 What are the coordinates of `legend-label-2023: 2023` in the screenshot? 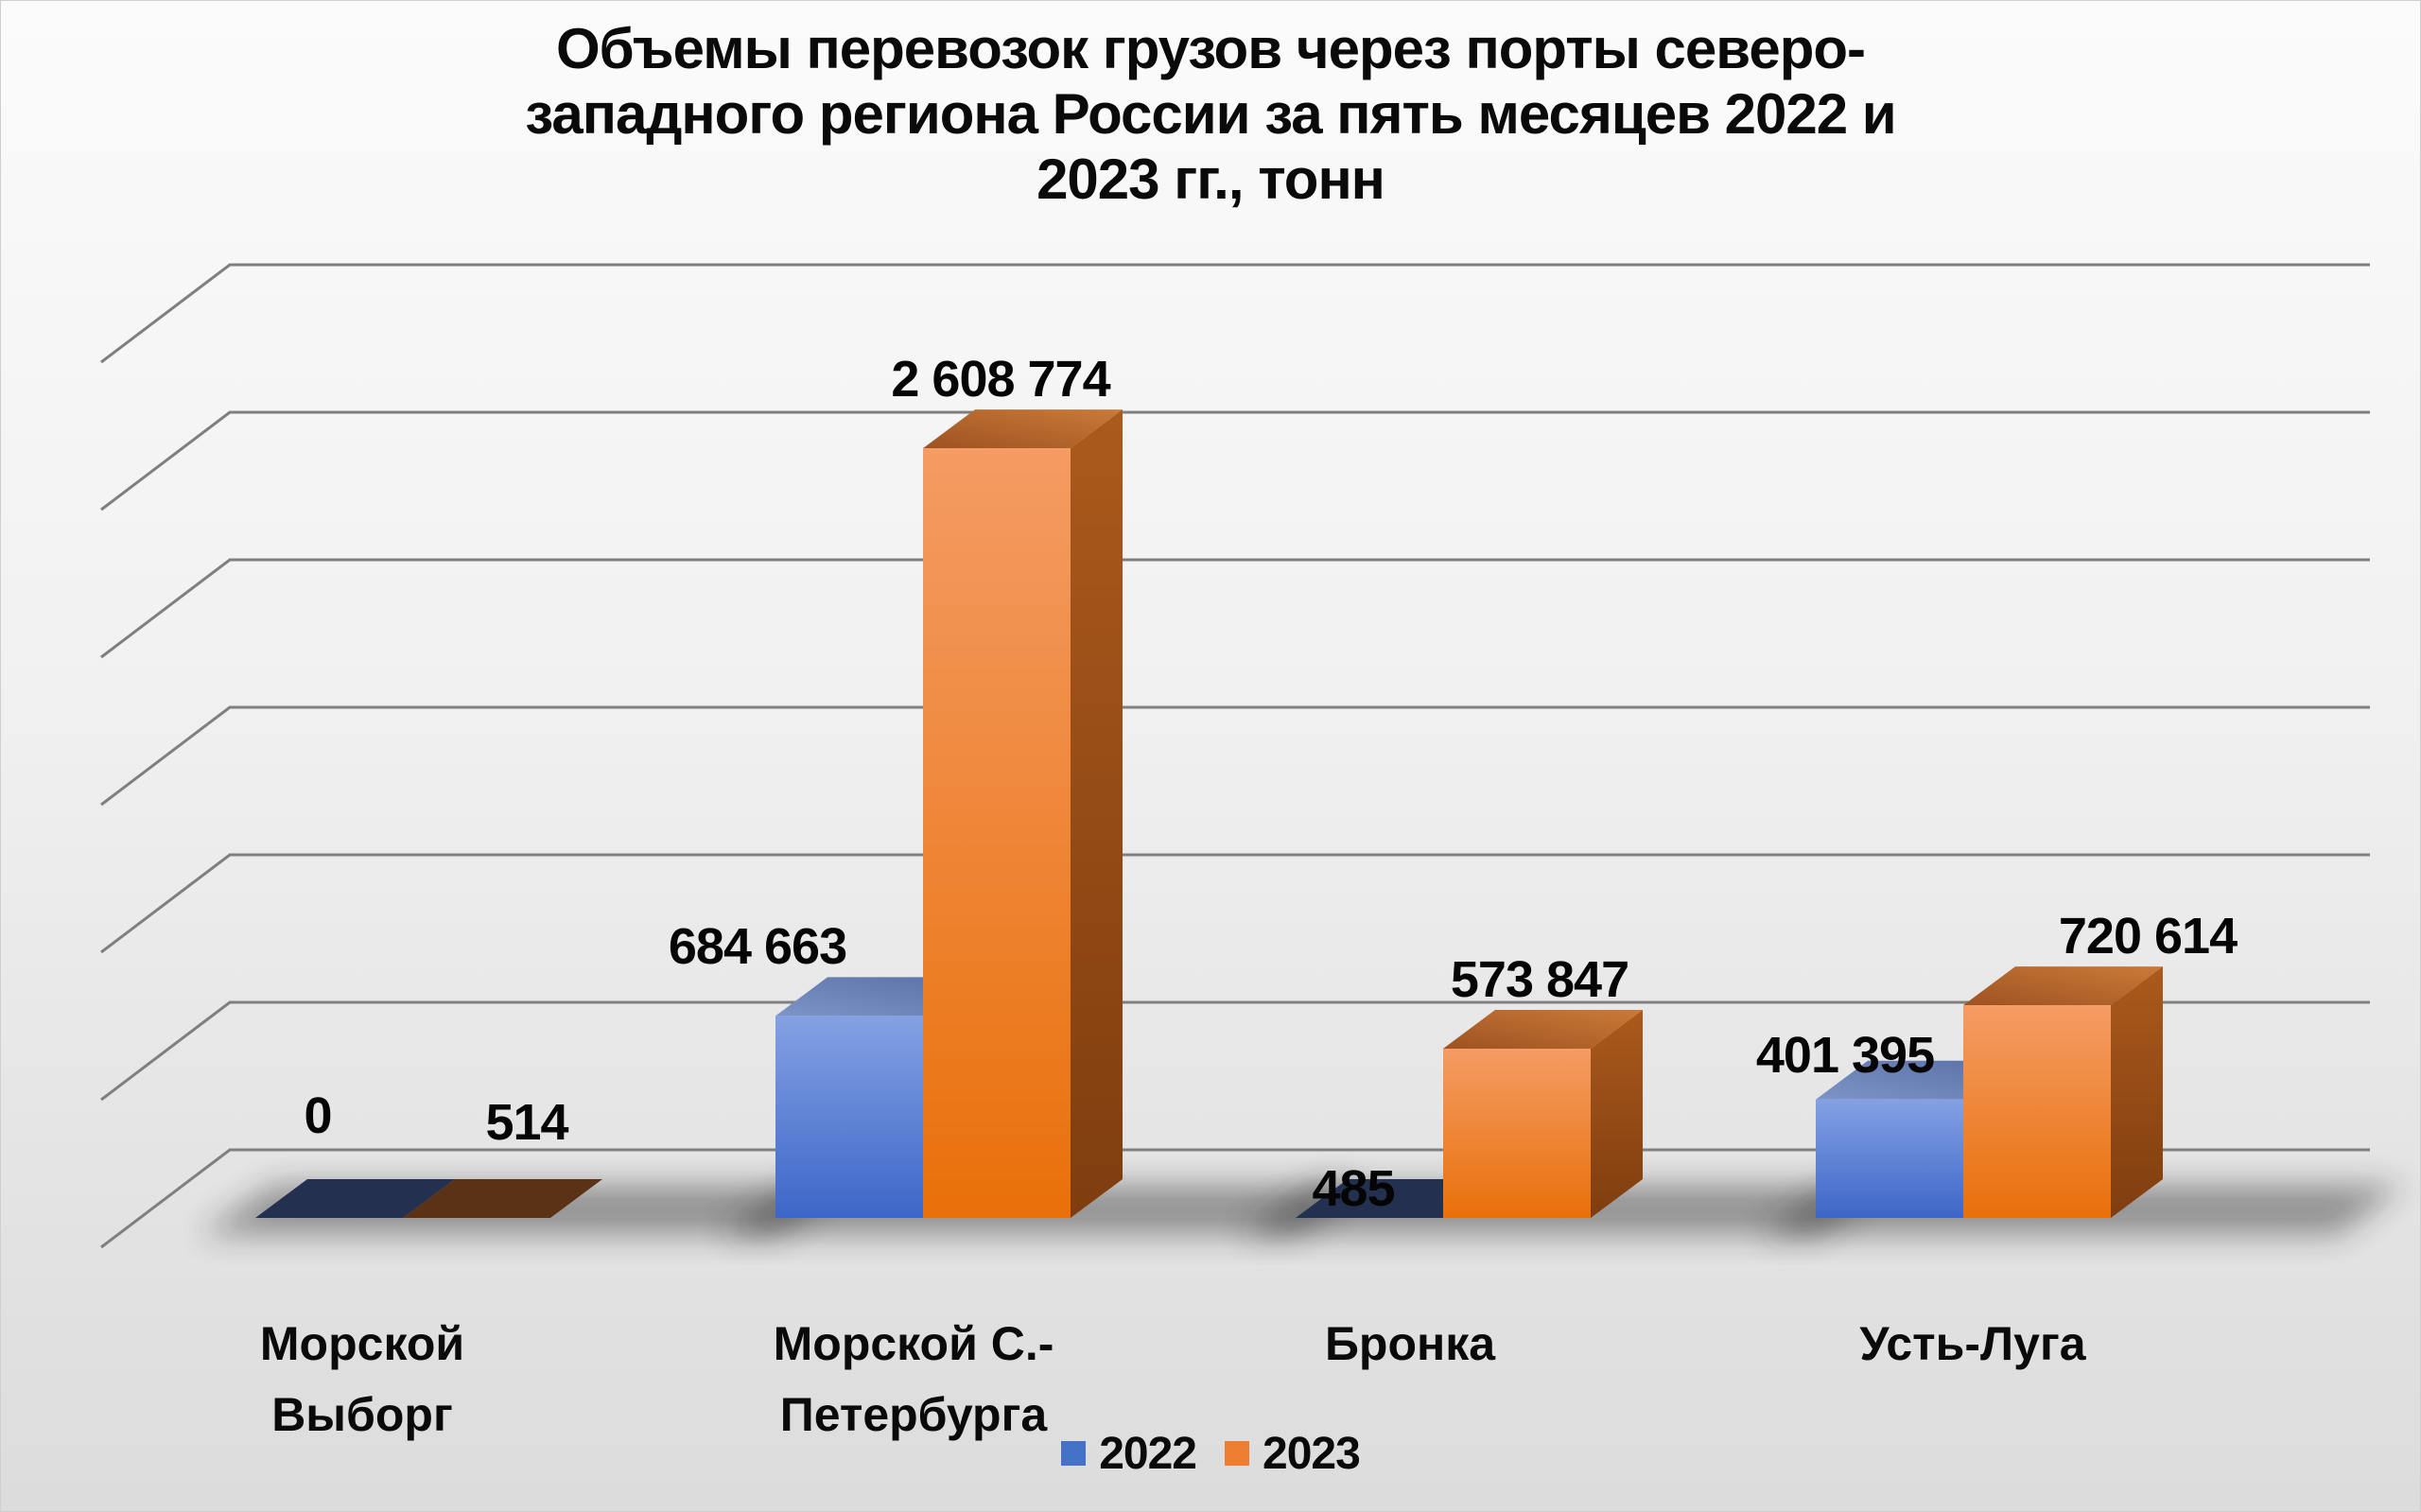 It's located at (1312, 1454).